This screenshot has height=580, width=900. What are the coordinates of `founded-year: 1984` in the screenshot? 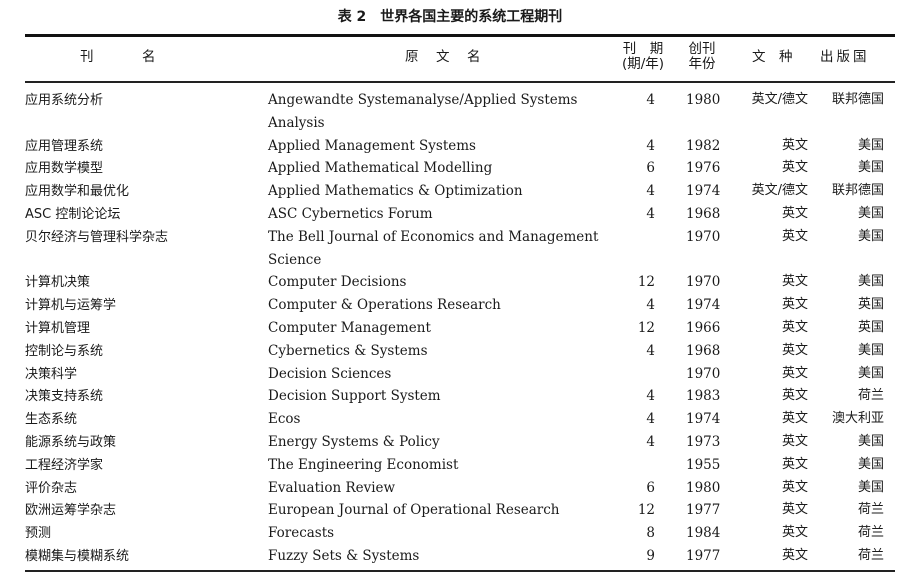 It's located at (703, 533).